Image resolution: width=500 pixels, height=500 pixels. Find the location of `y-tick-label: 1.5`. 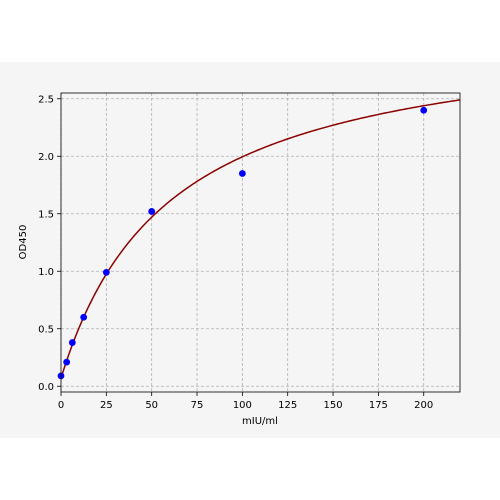

y-tick-label: 1.5 is located at coordinates (46, 214).